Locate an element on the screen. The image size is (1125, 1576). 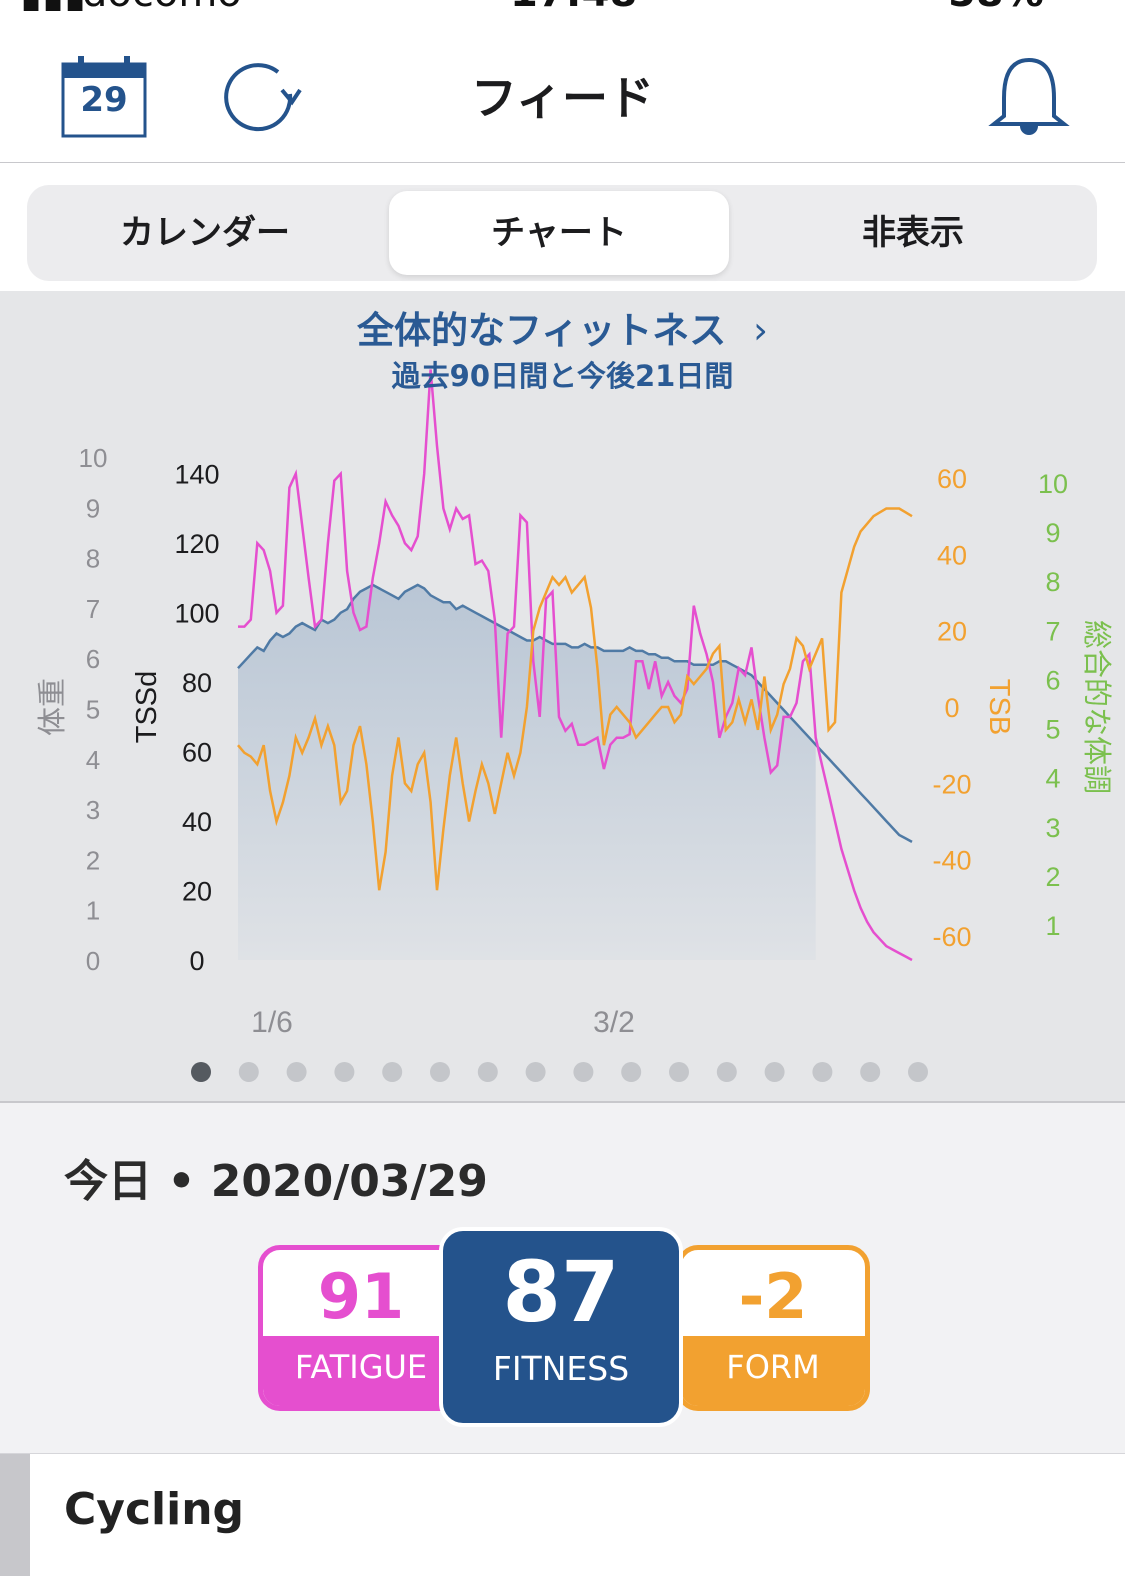
weight-tick-label: 4 is located at coordinates (93, 760).